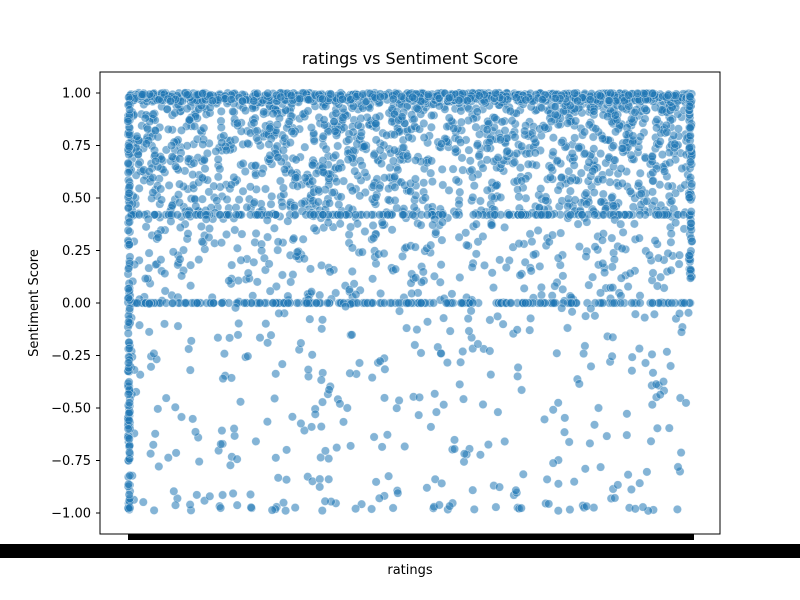 This screenshot has width=800, height=600. What do you see at coordinates (71, 461) in the screenshot?
I see `y-tick-label: −0.75` at bounding box center [71, 461].